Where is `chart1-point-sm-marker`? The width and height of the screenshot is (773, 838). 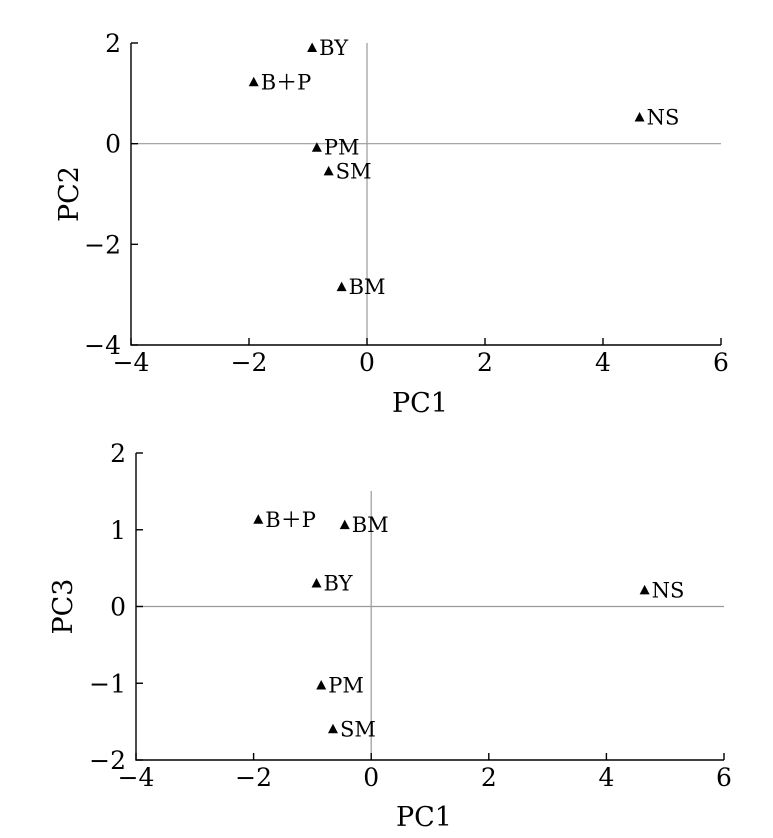 chart1-point-sm-marker is located at coordinates (328, 170).